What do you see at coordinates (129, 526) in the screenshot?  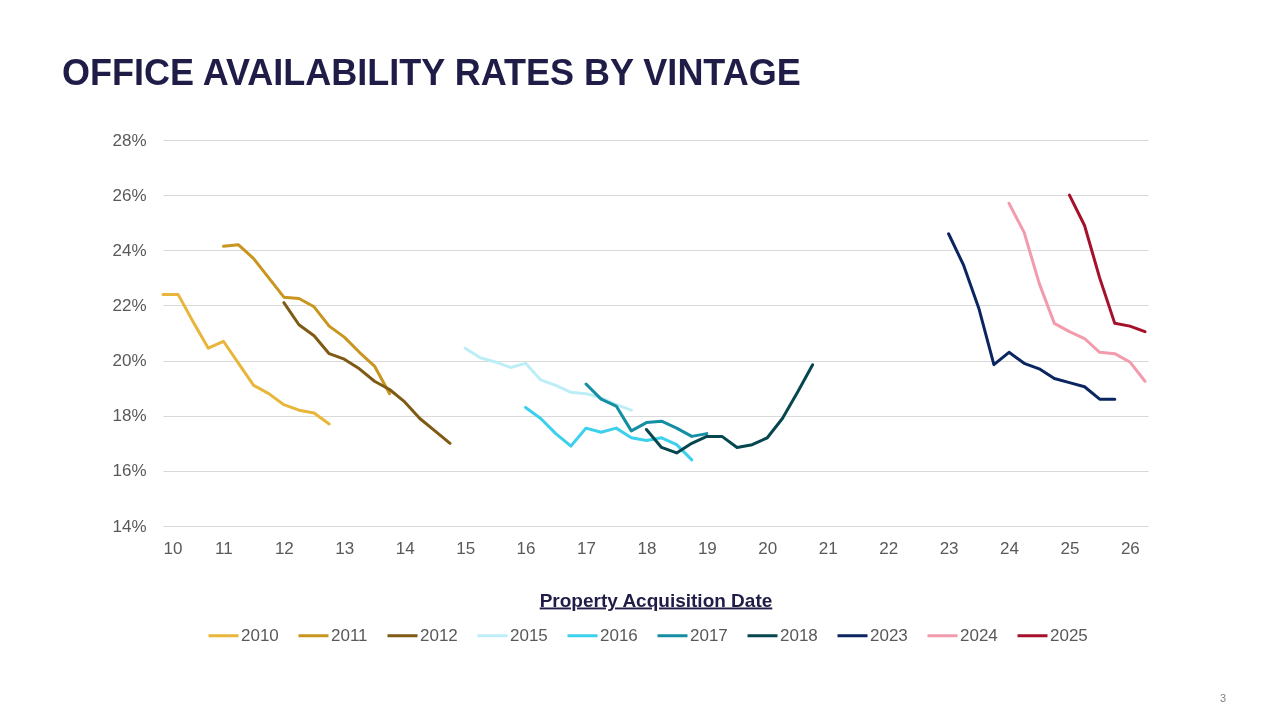 I see `y-tick-label: 14%` at bounding box center [129, 526].